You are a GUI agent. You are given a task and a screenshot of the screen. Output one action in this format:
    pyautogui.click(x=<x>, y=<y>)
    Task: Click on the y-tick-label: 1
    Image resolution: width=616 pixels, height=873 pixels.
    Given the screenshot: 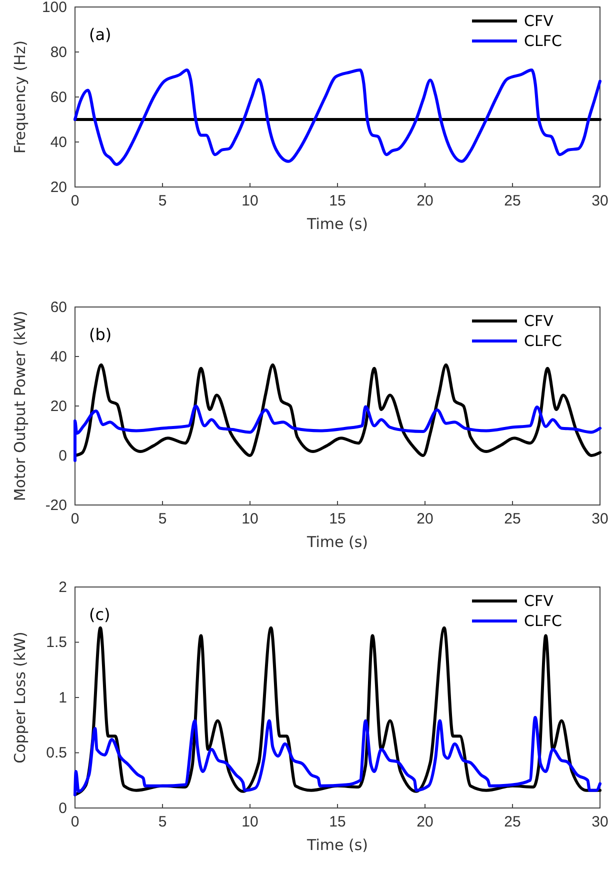 What is the action you would take?
    pyautogui.click(x=62, y=697)
    